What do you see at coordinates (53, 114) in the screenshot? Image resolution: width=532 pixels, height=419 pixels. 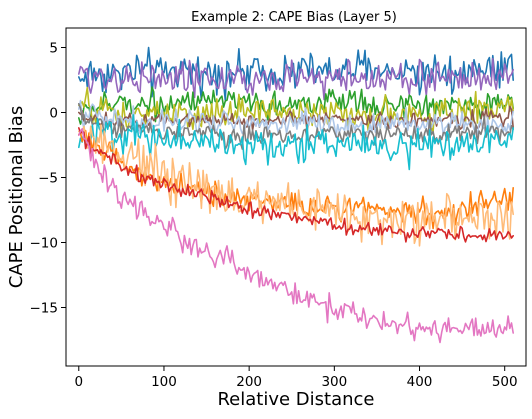 I see `y-tick-label: 0` at bounding box center [53, 114].